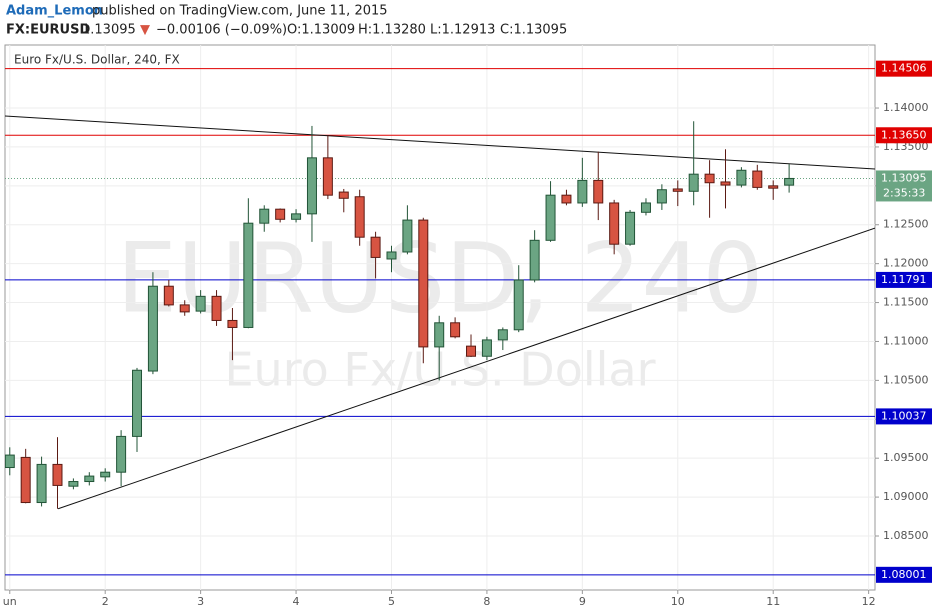 The width and height of the screenshot is (935, 615). I want to click on price: 1.13095, so click(109, 30).